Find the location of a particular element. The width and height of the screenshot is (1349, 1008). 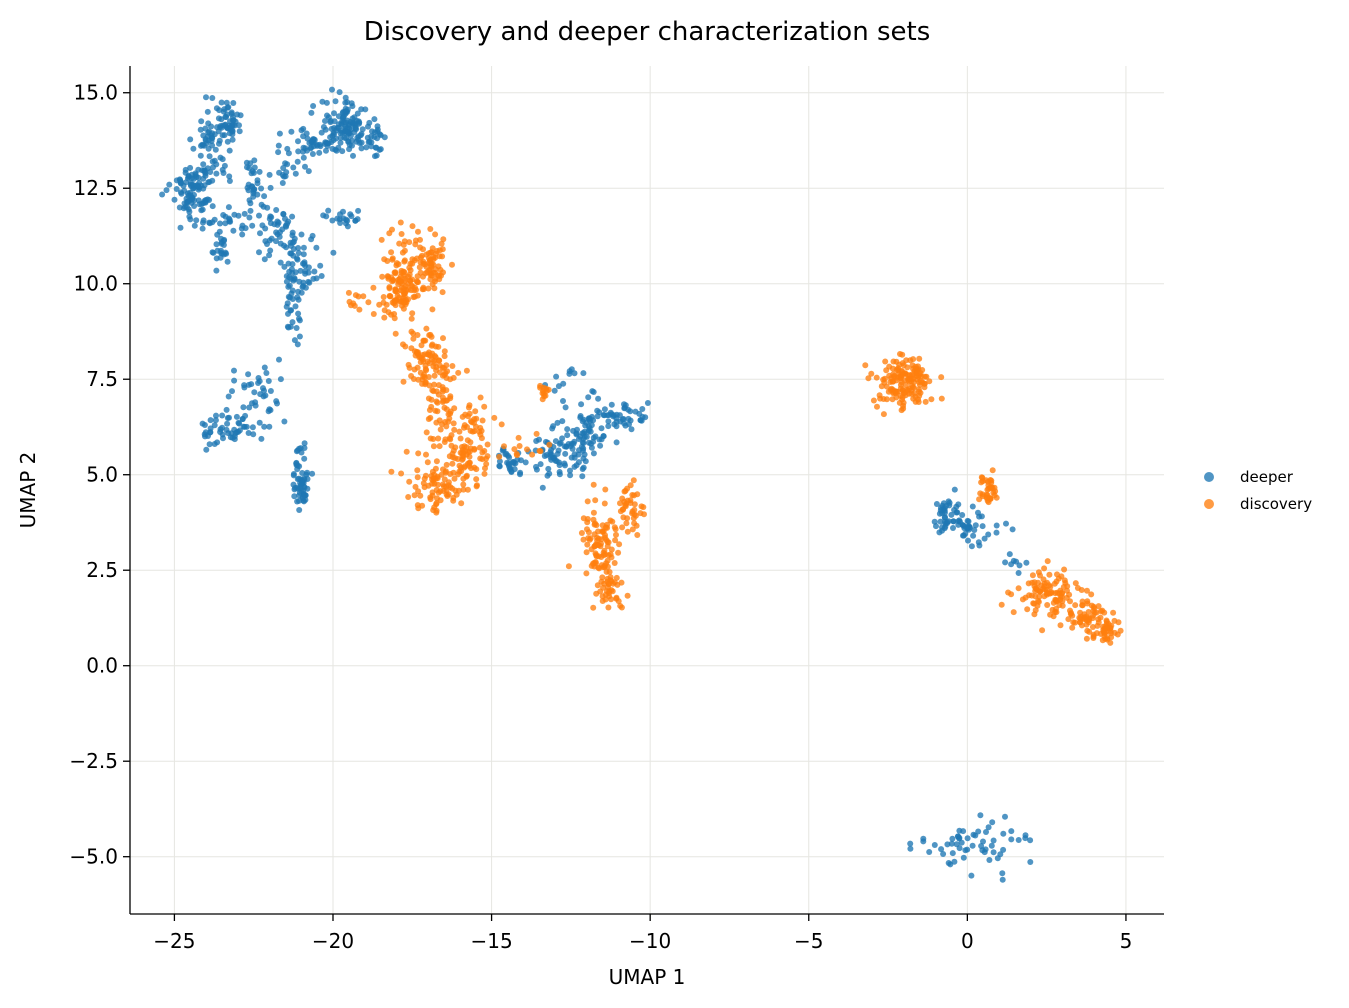

y-tick-label: 10.0 is located at coordinates (95, 284).